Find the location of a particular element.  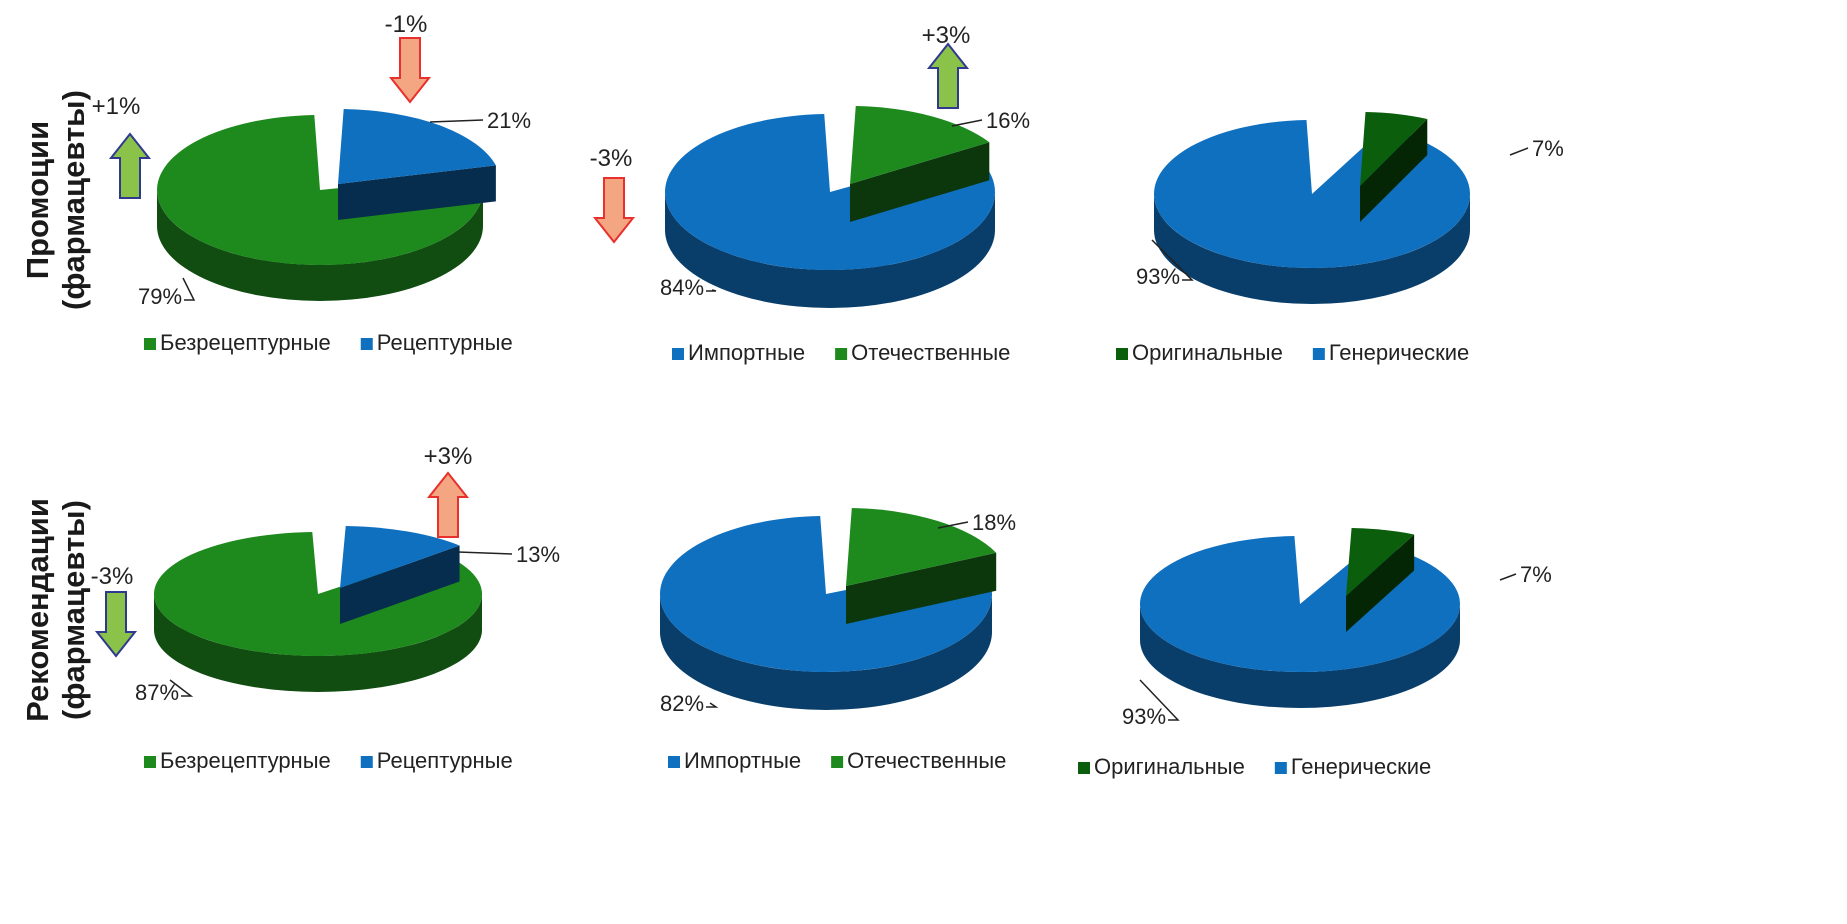

legend: Импортные Отечественные is located at coordinates (841, 352).